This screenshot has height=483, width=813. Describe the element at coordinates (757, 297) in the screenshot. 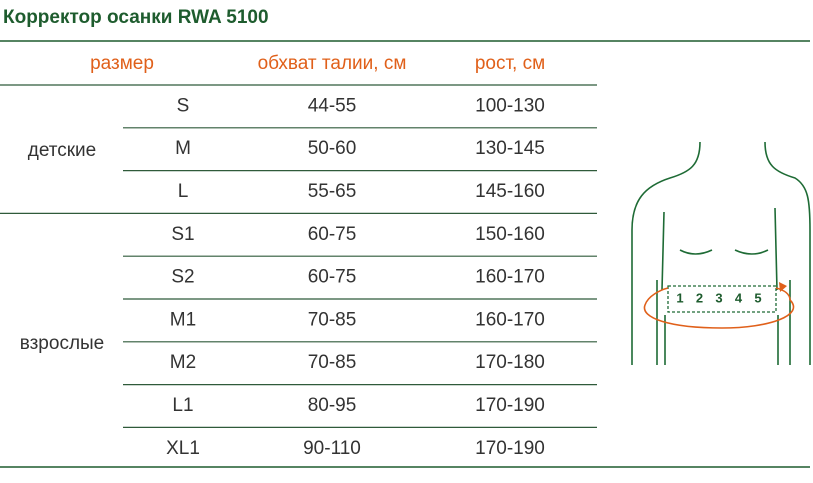

I see `belt-number: 5` at that location.